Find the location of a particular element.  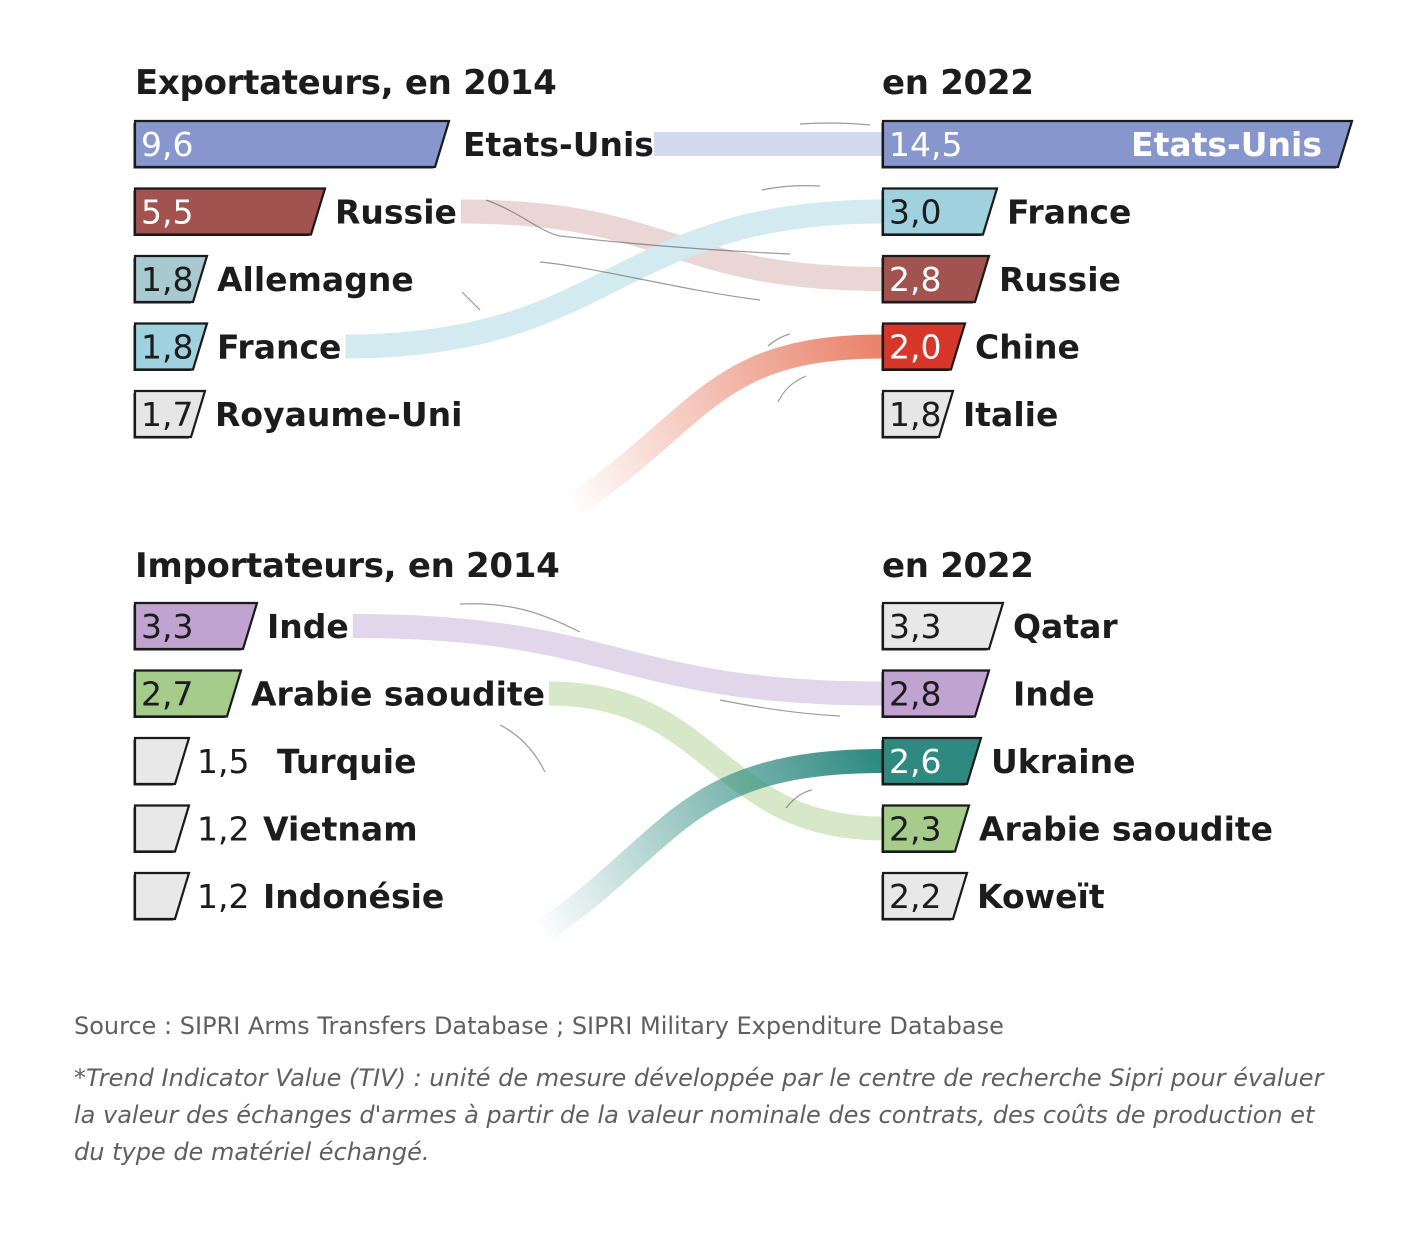

bar-left-exp-france: 1,8 France is located at coordinates (237, 346).